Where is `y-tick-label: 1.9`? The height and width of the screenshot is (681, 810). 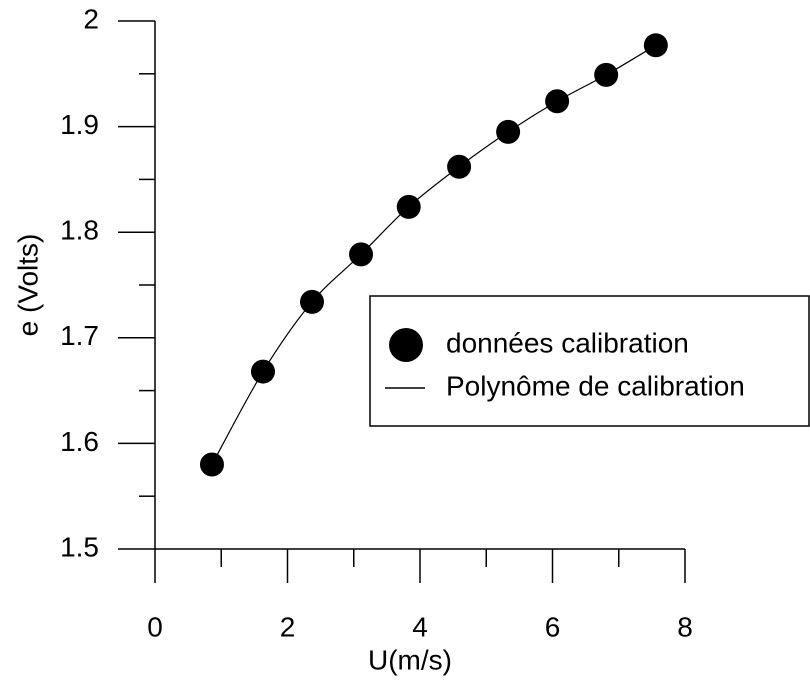
y-tick-label: 1.9 is located at coordinates (79, 124).